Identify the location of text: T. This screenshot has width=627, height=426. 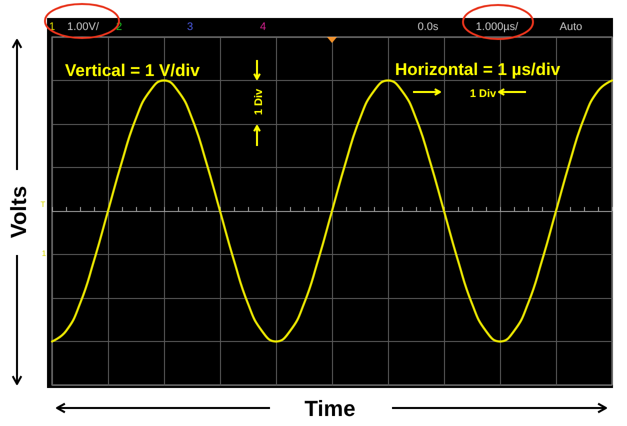
(43, 204).